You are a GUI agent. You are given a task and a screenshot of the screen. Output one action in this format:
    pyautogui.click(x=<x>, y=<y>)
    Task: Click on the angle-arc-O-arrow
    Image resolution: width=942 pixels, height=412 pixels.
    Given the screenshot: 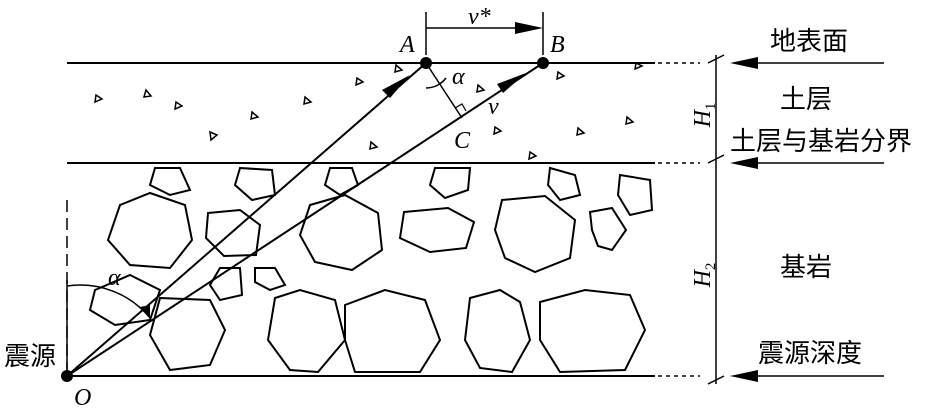 What is the action you would take?
    pyautogui.click(x=145, y=311)
    